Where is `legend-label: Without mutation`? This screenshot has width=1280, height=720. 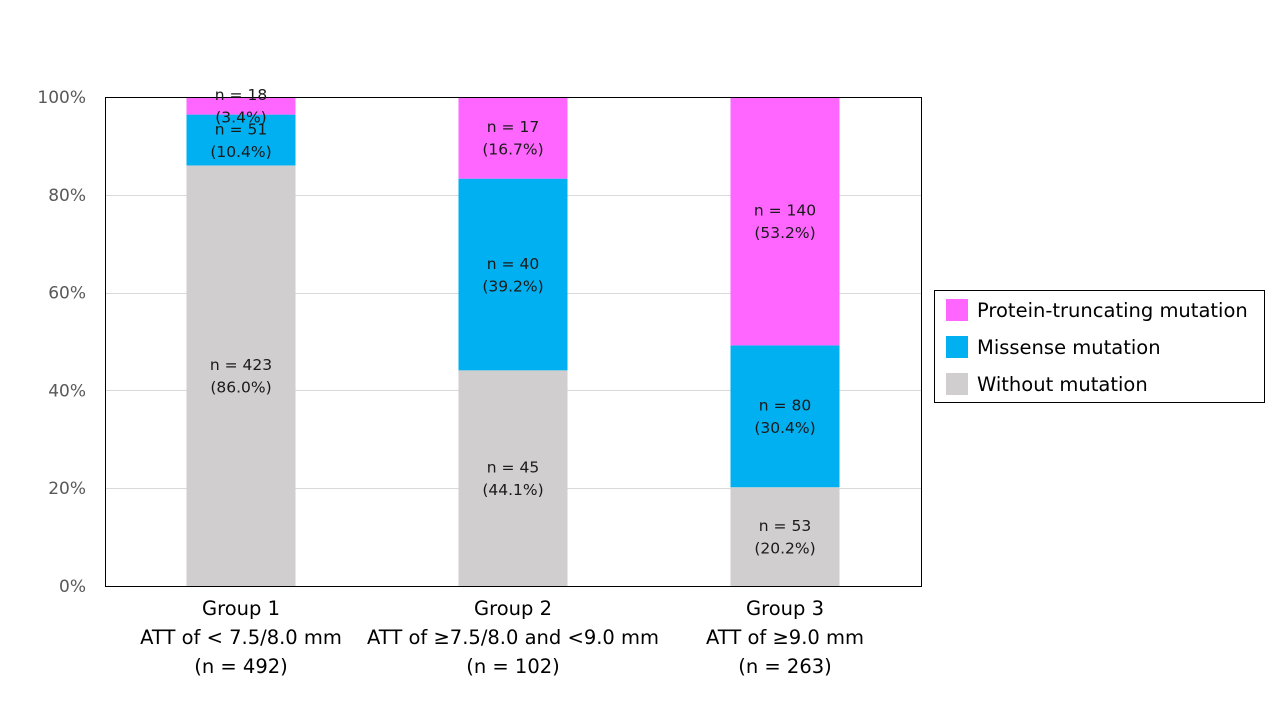
legend-label: Without mutation is located at coordinates (1062, 384).